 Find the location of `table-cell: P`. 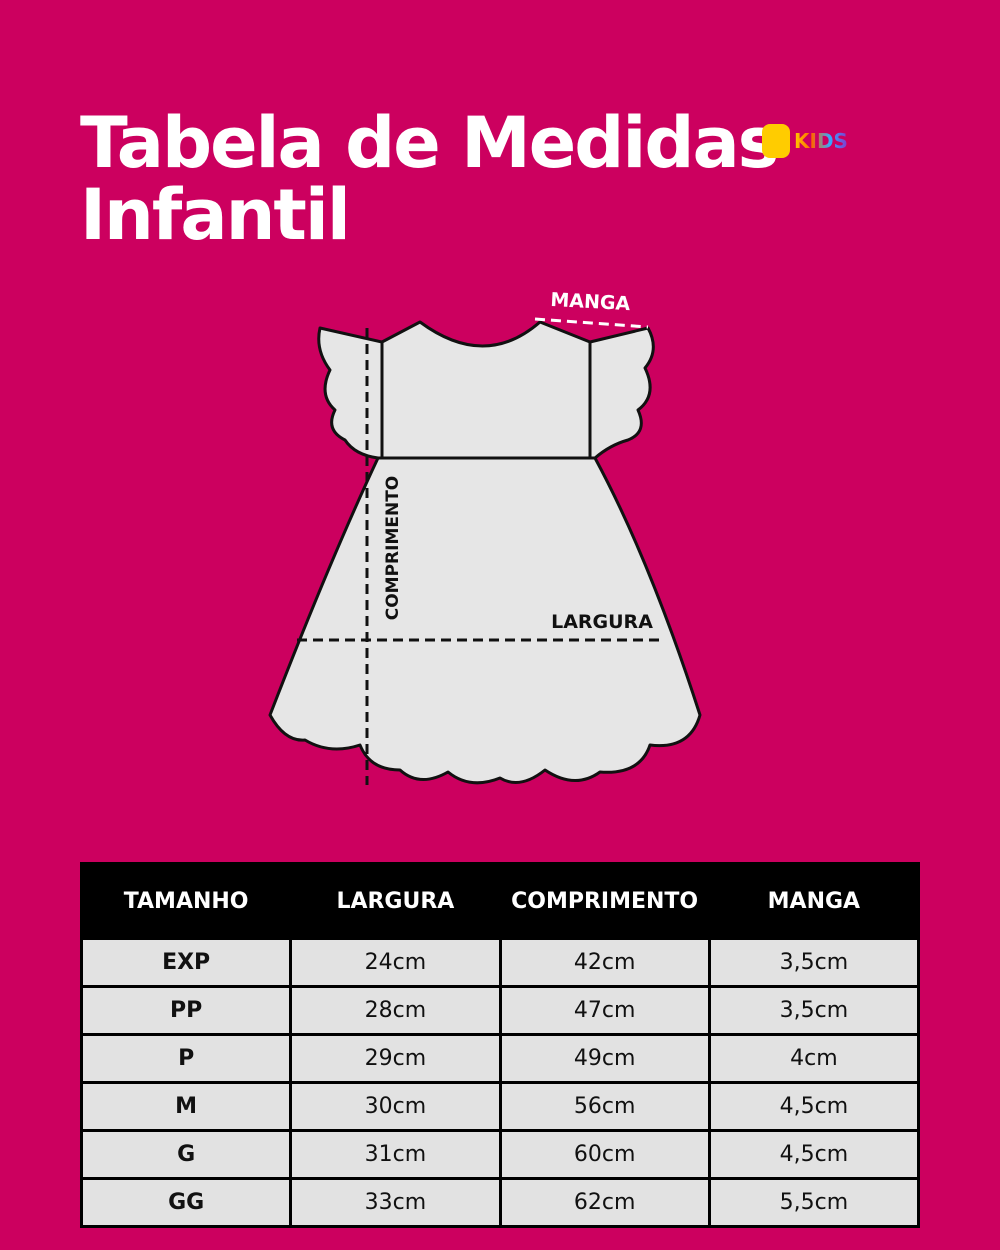

table-cell: P is located at coordinates (186, 1058).